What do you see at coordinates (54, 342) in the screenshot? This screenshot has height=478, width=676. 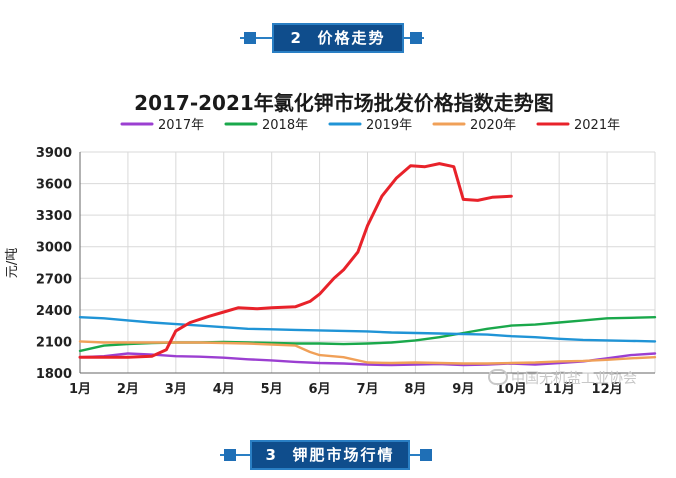 I see `y-tick-label: 2100` at bounding box center [54, 342].